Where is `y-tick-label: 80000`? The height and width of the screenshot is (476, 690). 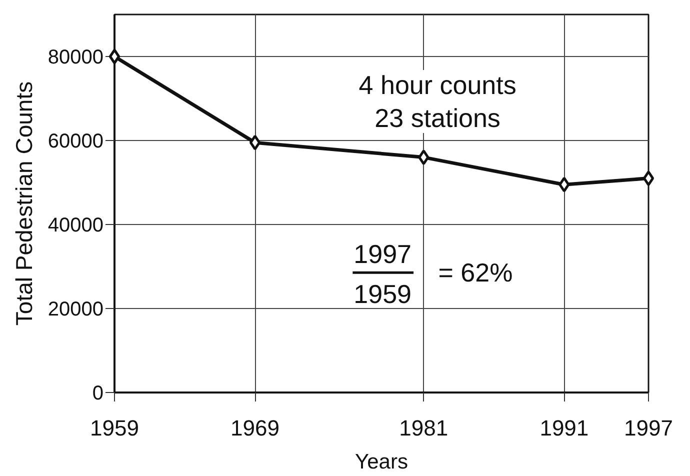
y-tick-label: 80000 is located at coordinates (76, 57).